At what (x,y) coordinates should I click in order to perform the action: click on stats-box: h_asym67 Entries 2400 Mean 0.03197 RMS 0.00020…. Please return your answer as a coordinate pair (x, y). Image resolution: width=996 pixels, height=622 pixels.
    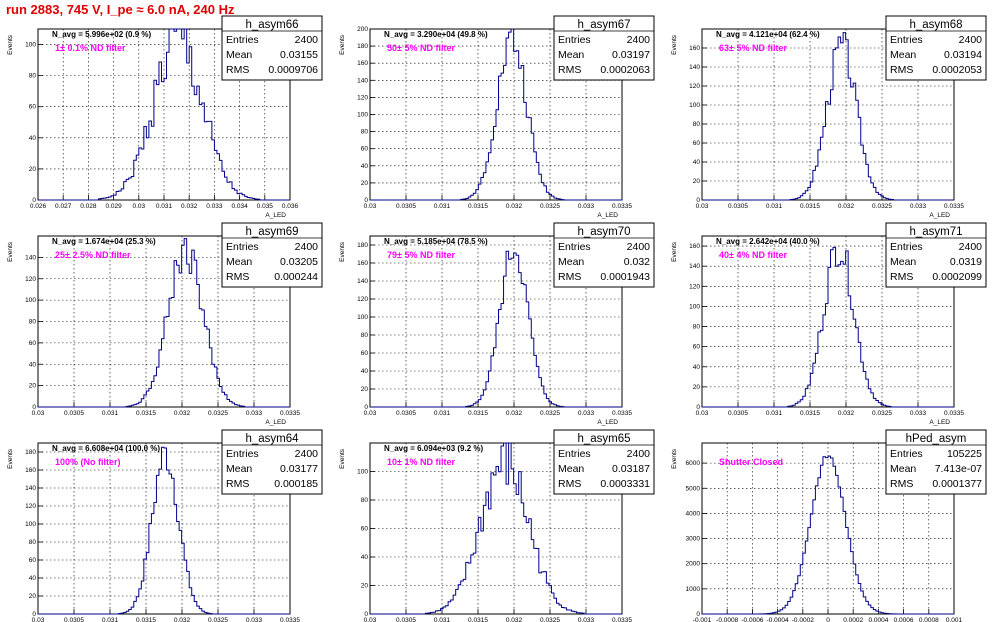
    Looking at the image, I should click on (604, 48).